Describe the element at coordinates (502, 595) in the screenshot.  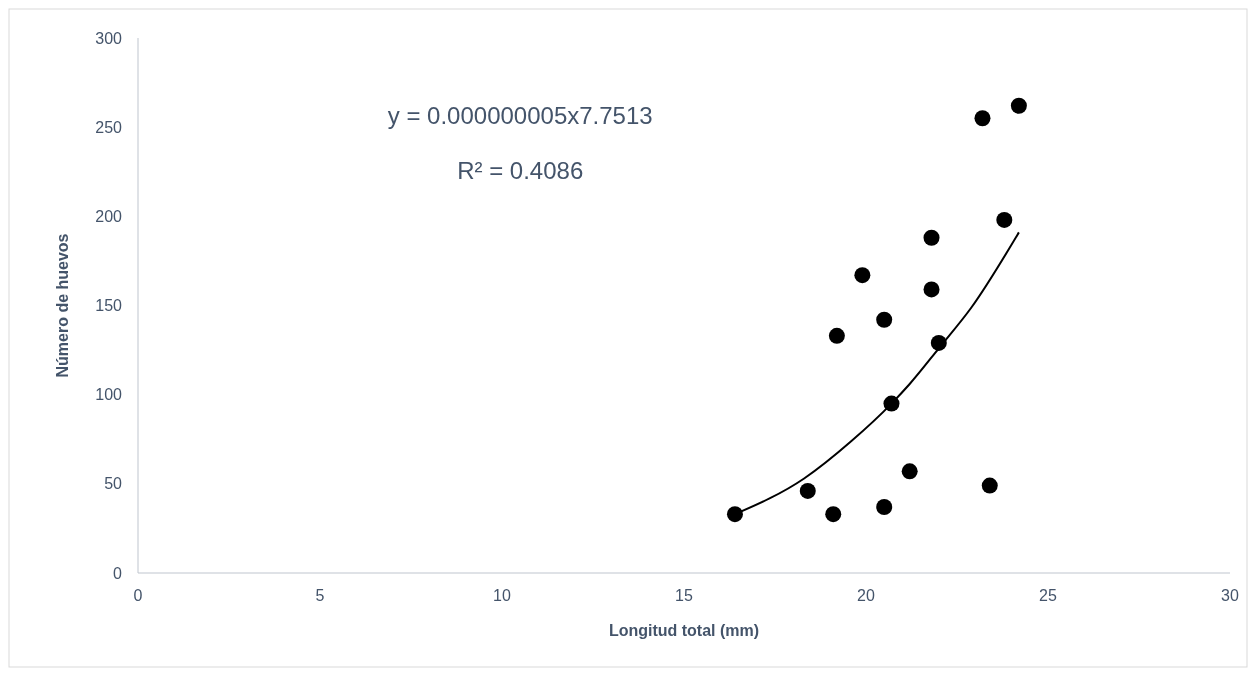
I see `x-tick-label: 10` at that location.